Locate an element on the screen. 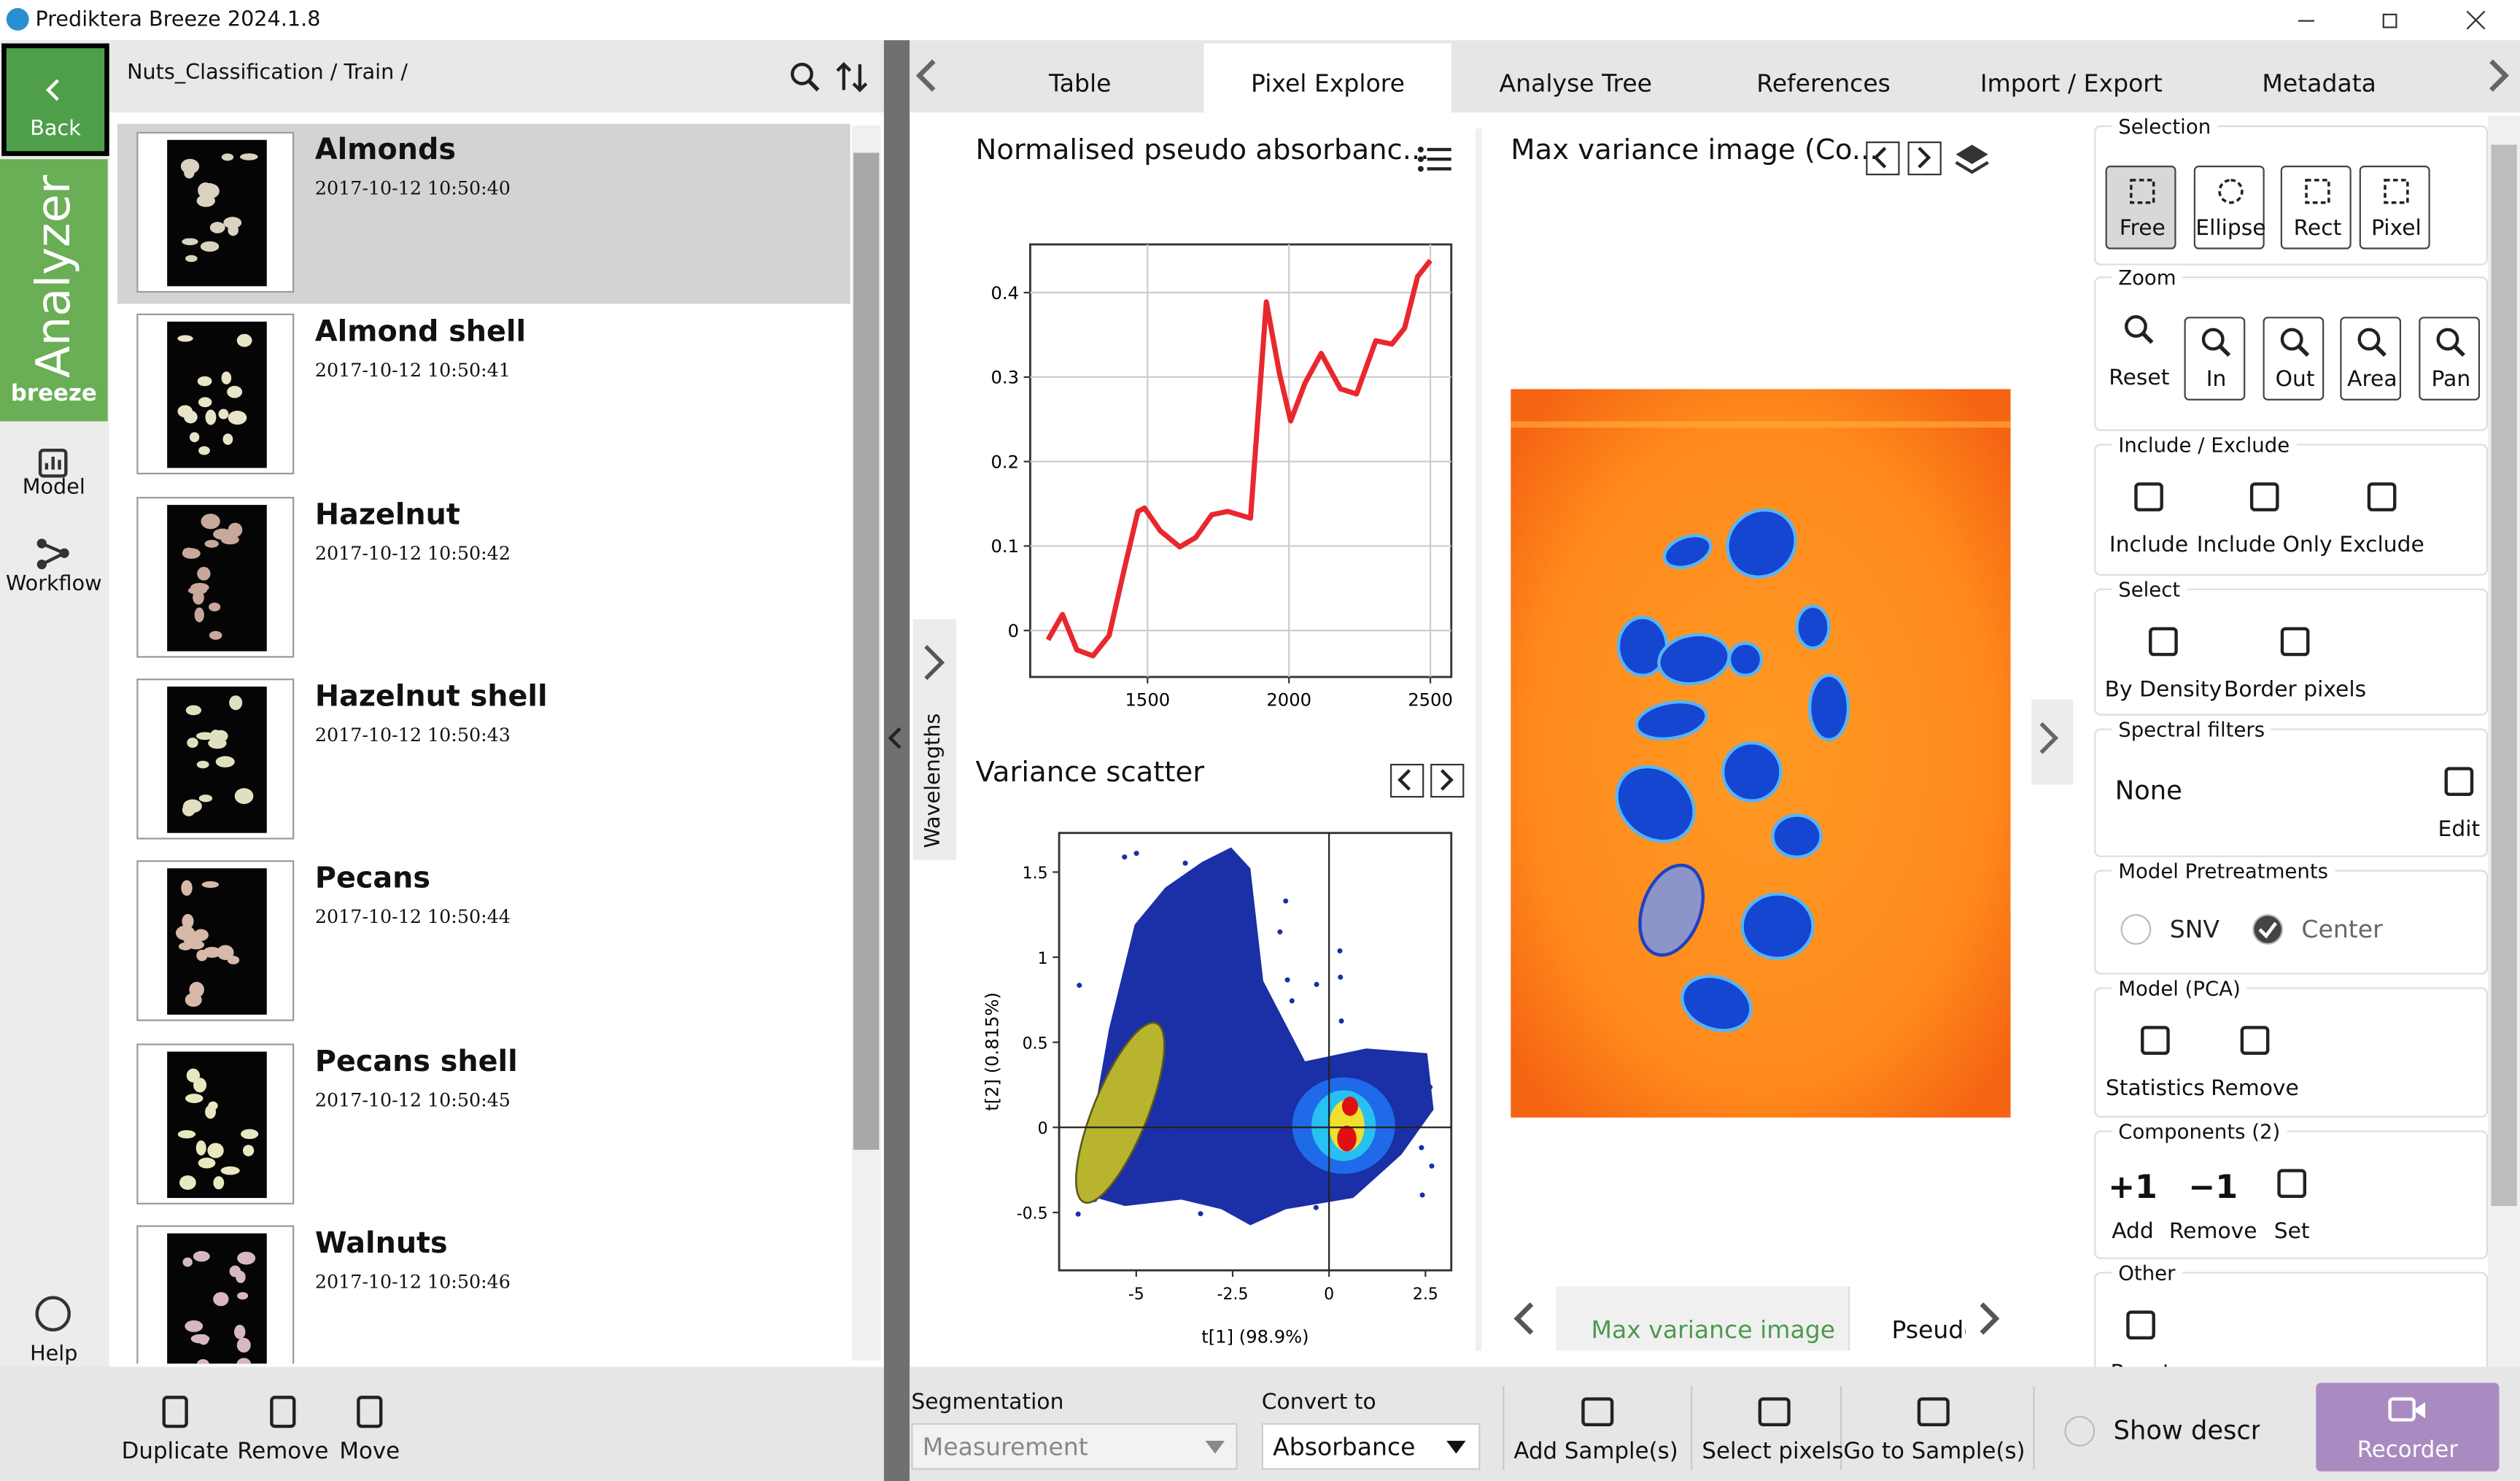 The image size is (2520, 1481). thumbnail-image is located at coordinates (217, 942).